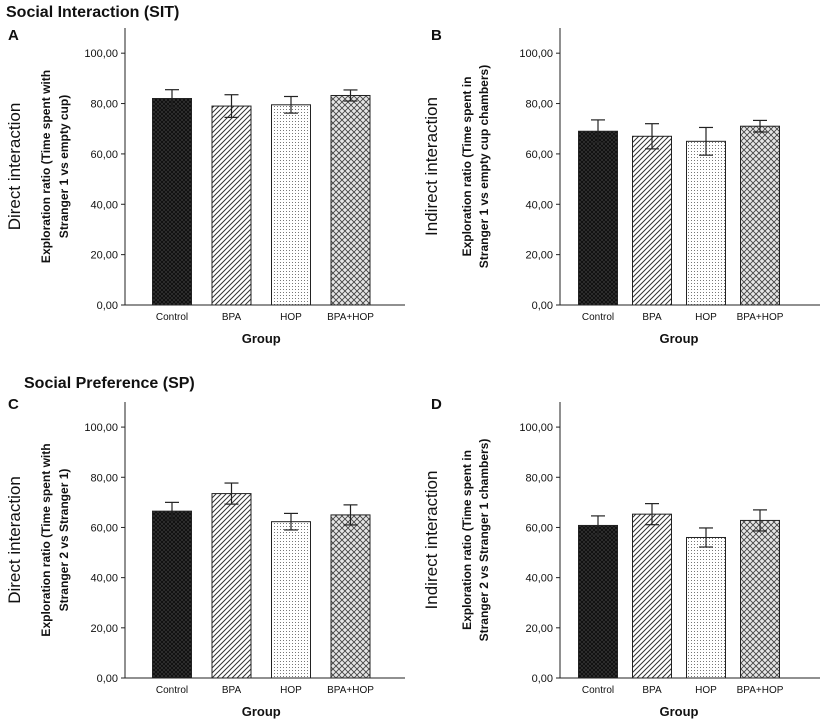  What do you see at coordinates (109, 383) in the screenshot?
I see `section-title-sp: Social Preference (SP)` at bounding box center [109, 383].